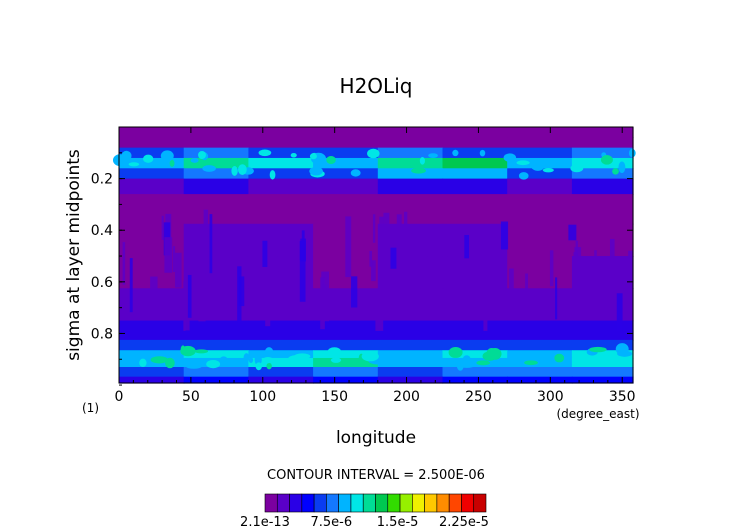  I want to click on x-tick-label: 100, so click(262, 397).